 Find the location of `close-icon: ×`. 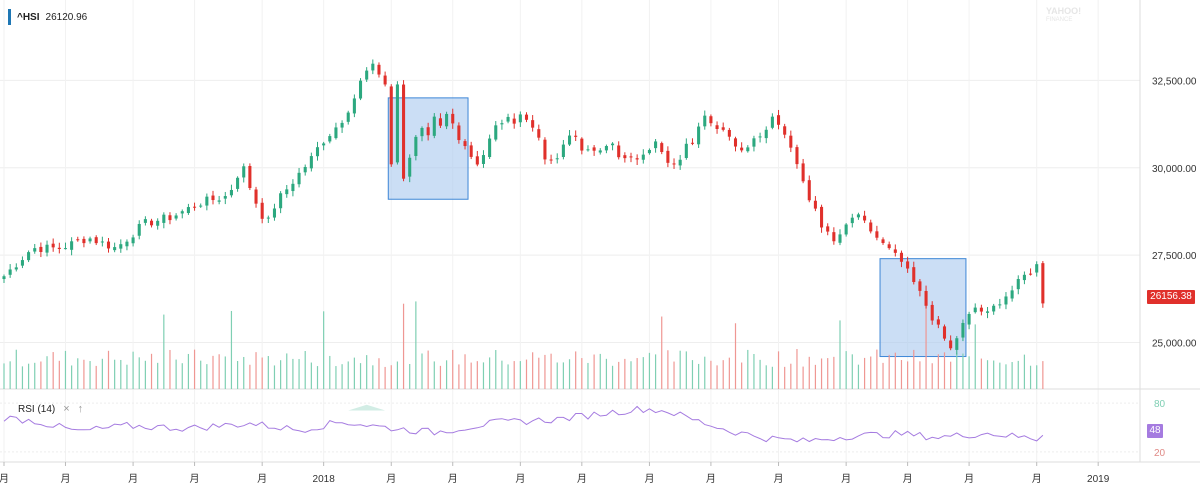

close-icon: × is located at coordinates (66, 409).